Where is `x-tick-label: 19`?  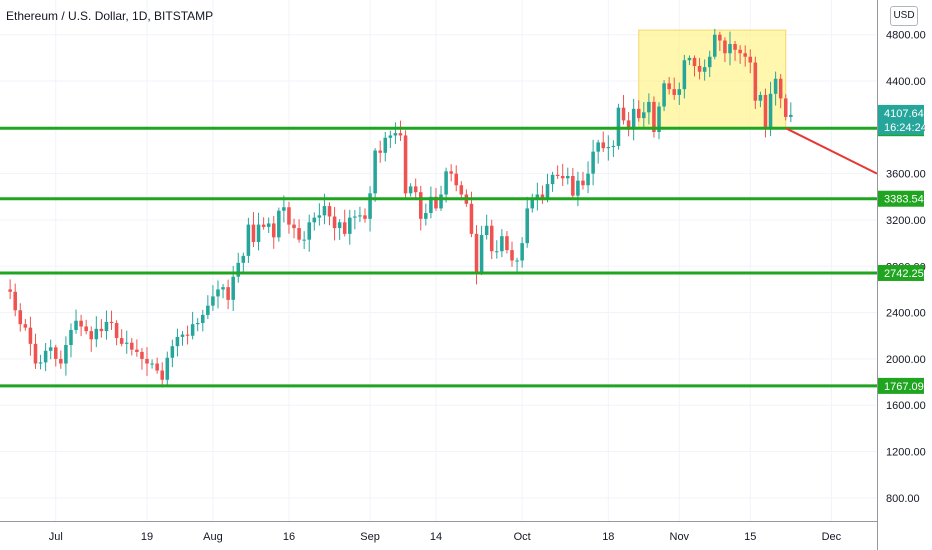
x-tick-label: 19 is located at coordinates (147, 537).